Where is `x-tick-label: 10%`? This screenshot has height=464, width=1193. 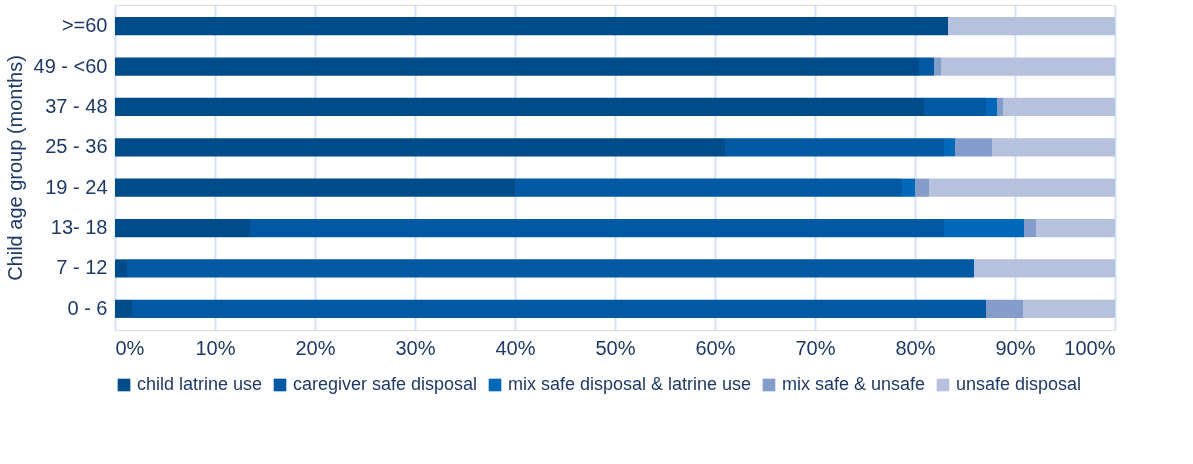
x-tick-label: 10% is located at coordinates (215, 347).